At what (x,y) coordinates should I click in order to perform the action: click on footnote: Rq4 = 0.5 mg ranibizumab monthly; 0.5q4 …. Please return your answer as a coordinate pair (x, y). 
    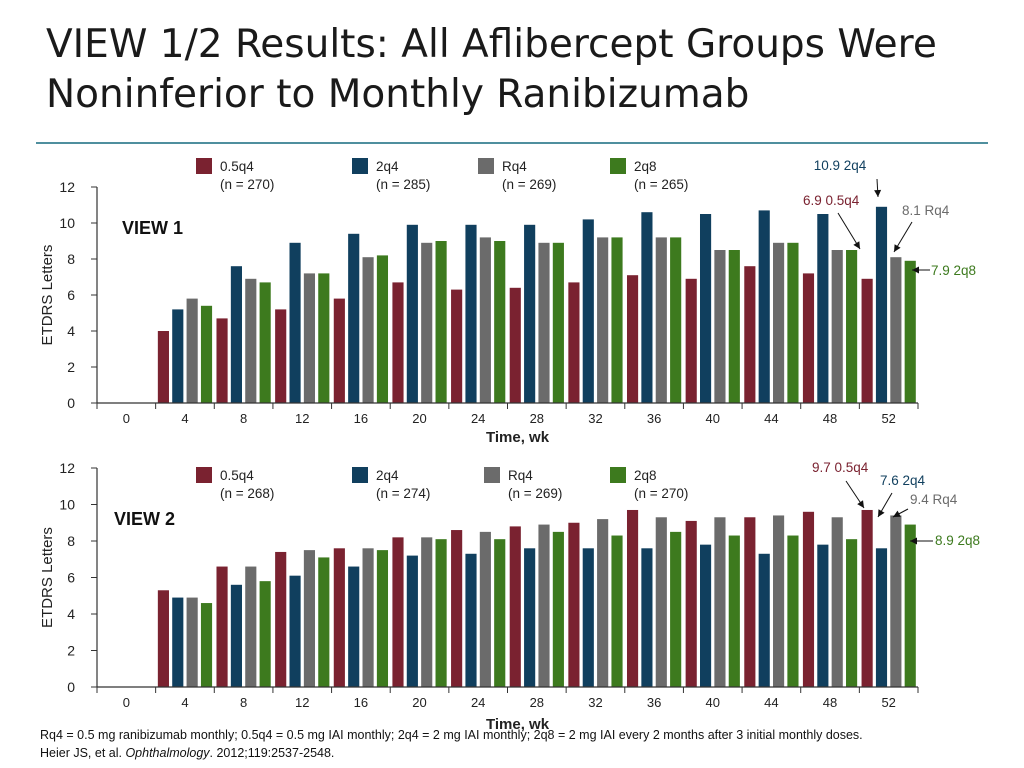
    Looking at the image, I should click on (525, 744).